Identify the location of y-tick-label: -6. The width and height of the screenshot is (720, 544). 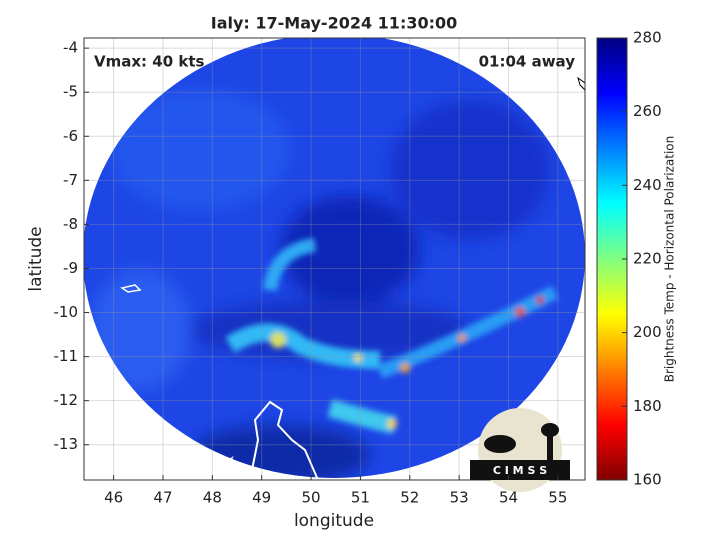
(70, 136).